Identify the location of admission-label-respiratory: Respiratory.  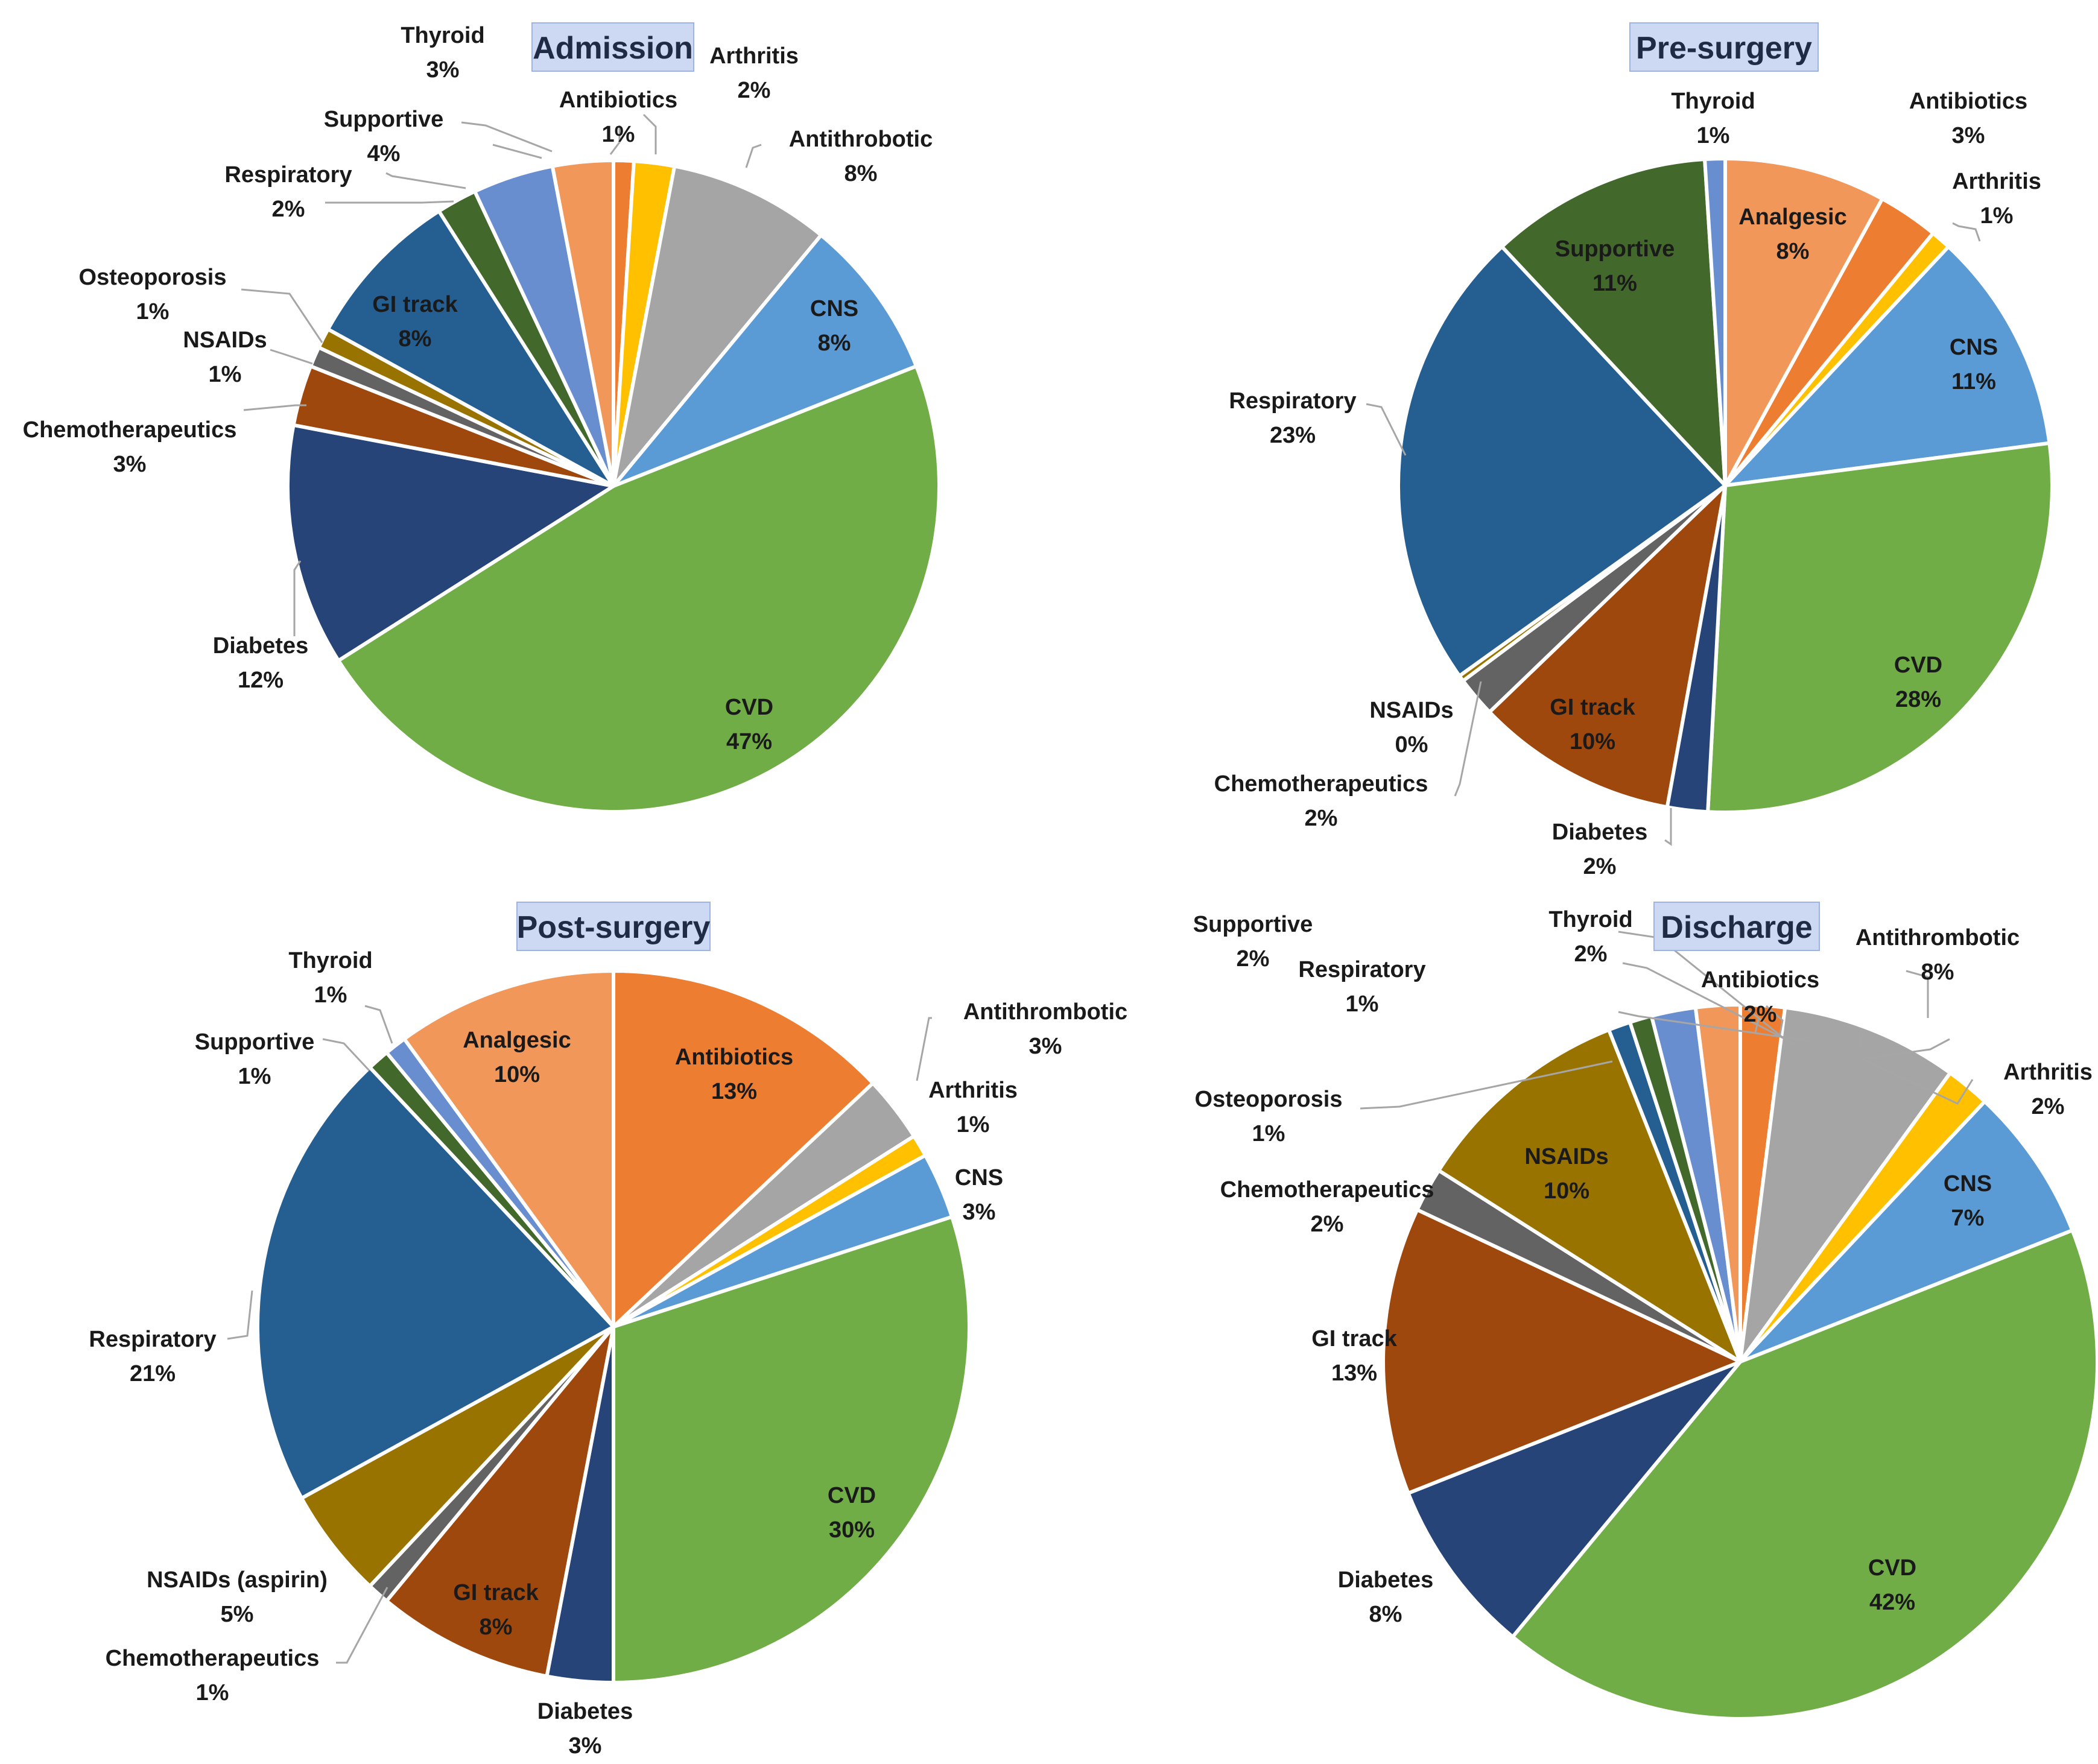
(288, 175).